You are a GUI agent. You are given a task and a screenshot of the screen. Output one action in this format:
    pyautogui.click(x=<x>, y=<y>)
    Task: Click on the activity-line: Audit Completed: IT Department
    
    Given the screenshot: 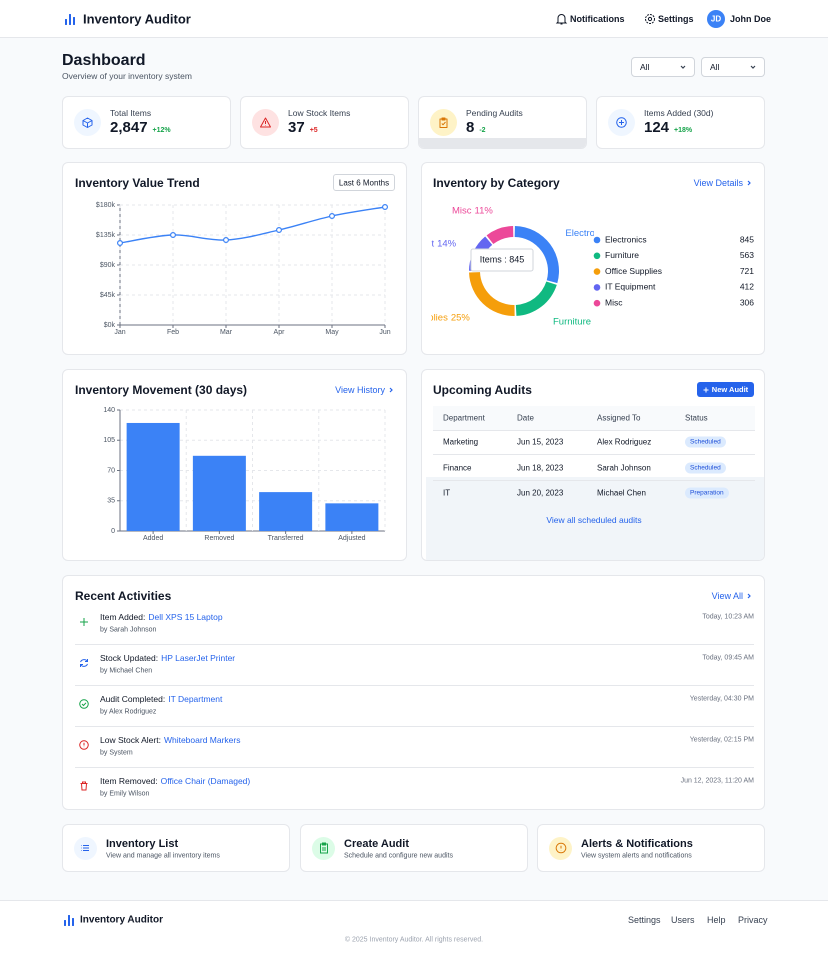 What is the action you would take?
    pyautogui.click(x=161, y=699)
    